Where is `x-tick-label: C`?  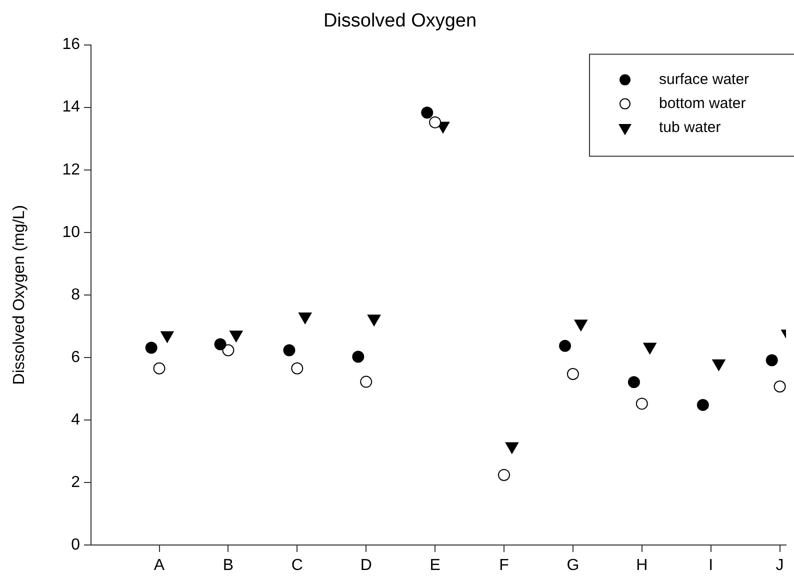
x-tick-label: C is located at coordinates (297, 565).